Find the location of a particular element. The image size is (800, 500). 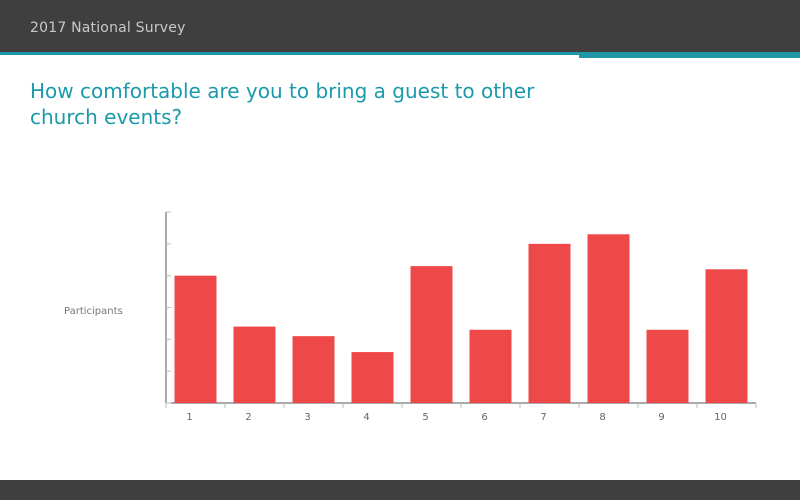

x-tick-label-2: 2 is located at coordinates (248, 417).